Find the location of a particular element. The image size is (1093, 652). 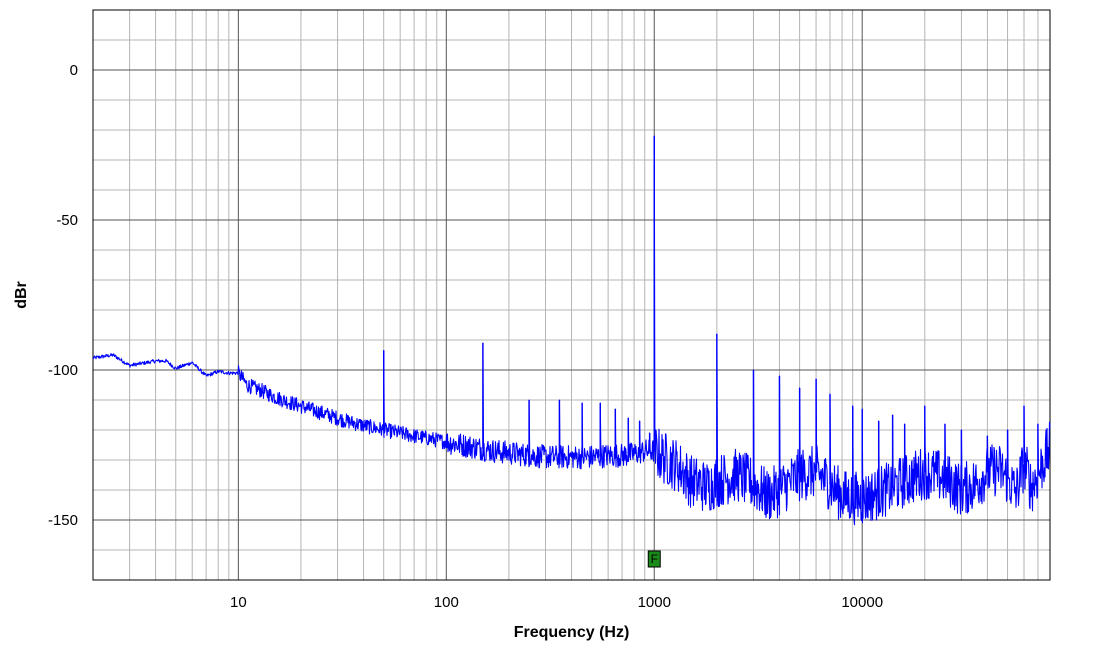

y-tick-label: -50 is located at coordinates (67, 220).